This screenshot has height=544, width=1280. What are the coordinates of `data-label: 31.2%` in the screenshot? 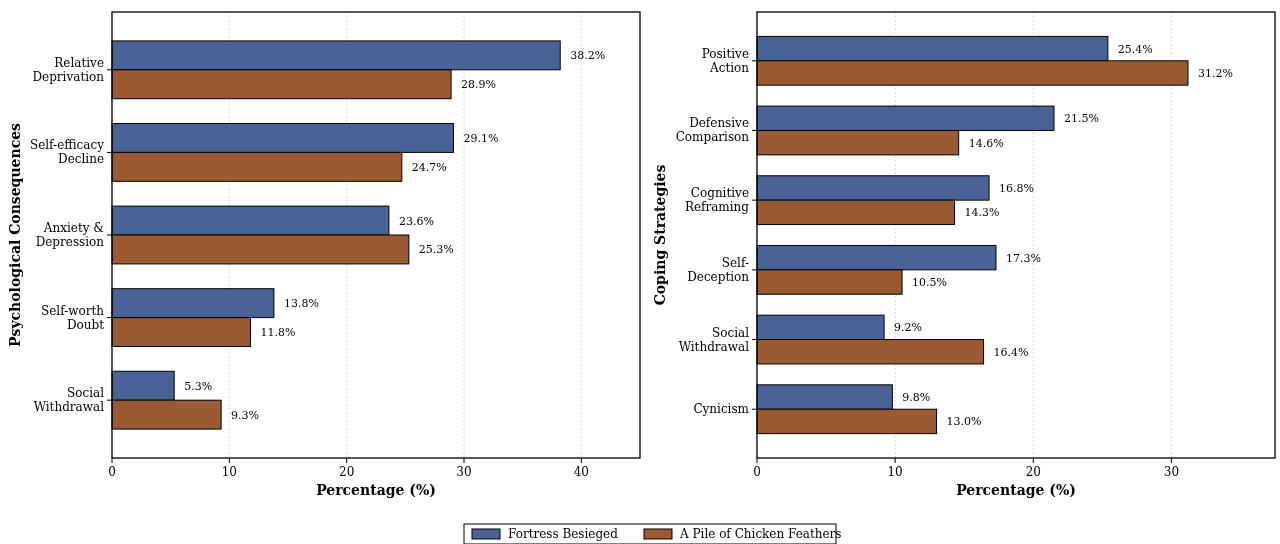 It's located at (1215, 73).